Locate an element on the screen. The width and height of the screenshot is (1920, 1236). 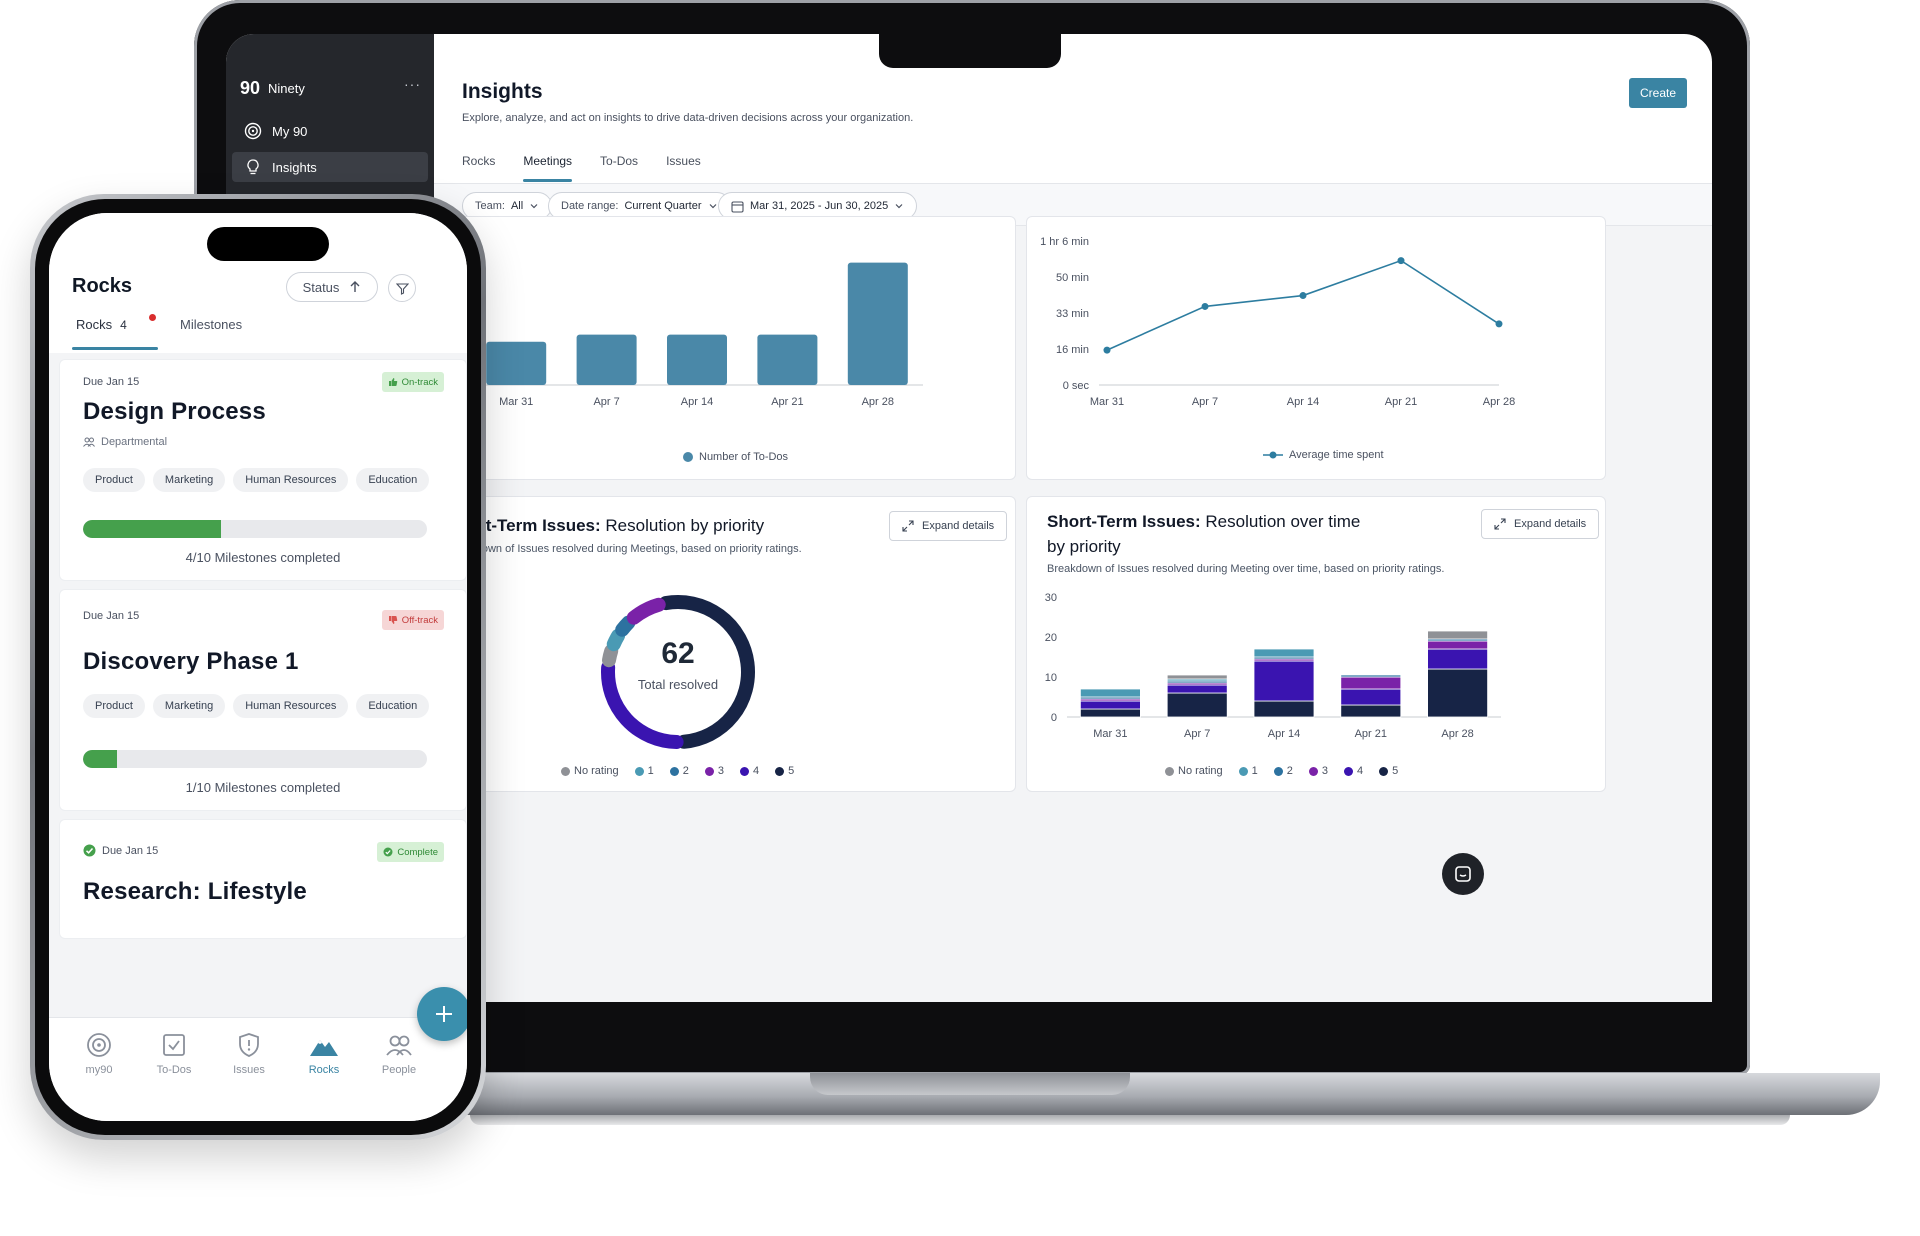
tab-todos: To-Dos is located at coordinates (619, 161).